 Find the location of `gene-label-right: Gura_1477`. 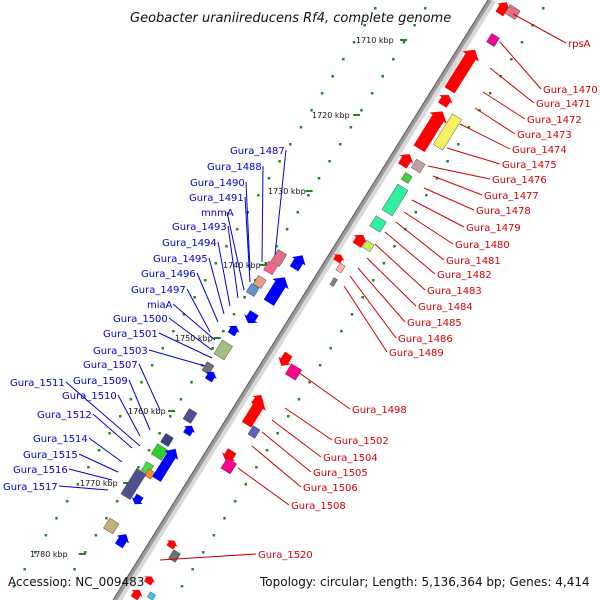

gene-label-right: Gura_1477 is located at coordinates (511, 196).